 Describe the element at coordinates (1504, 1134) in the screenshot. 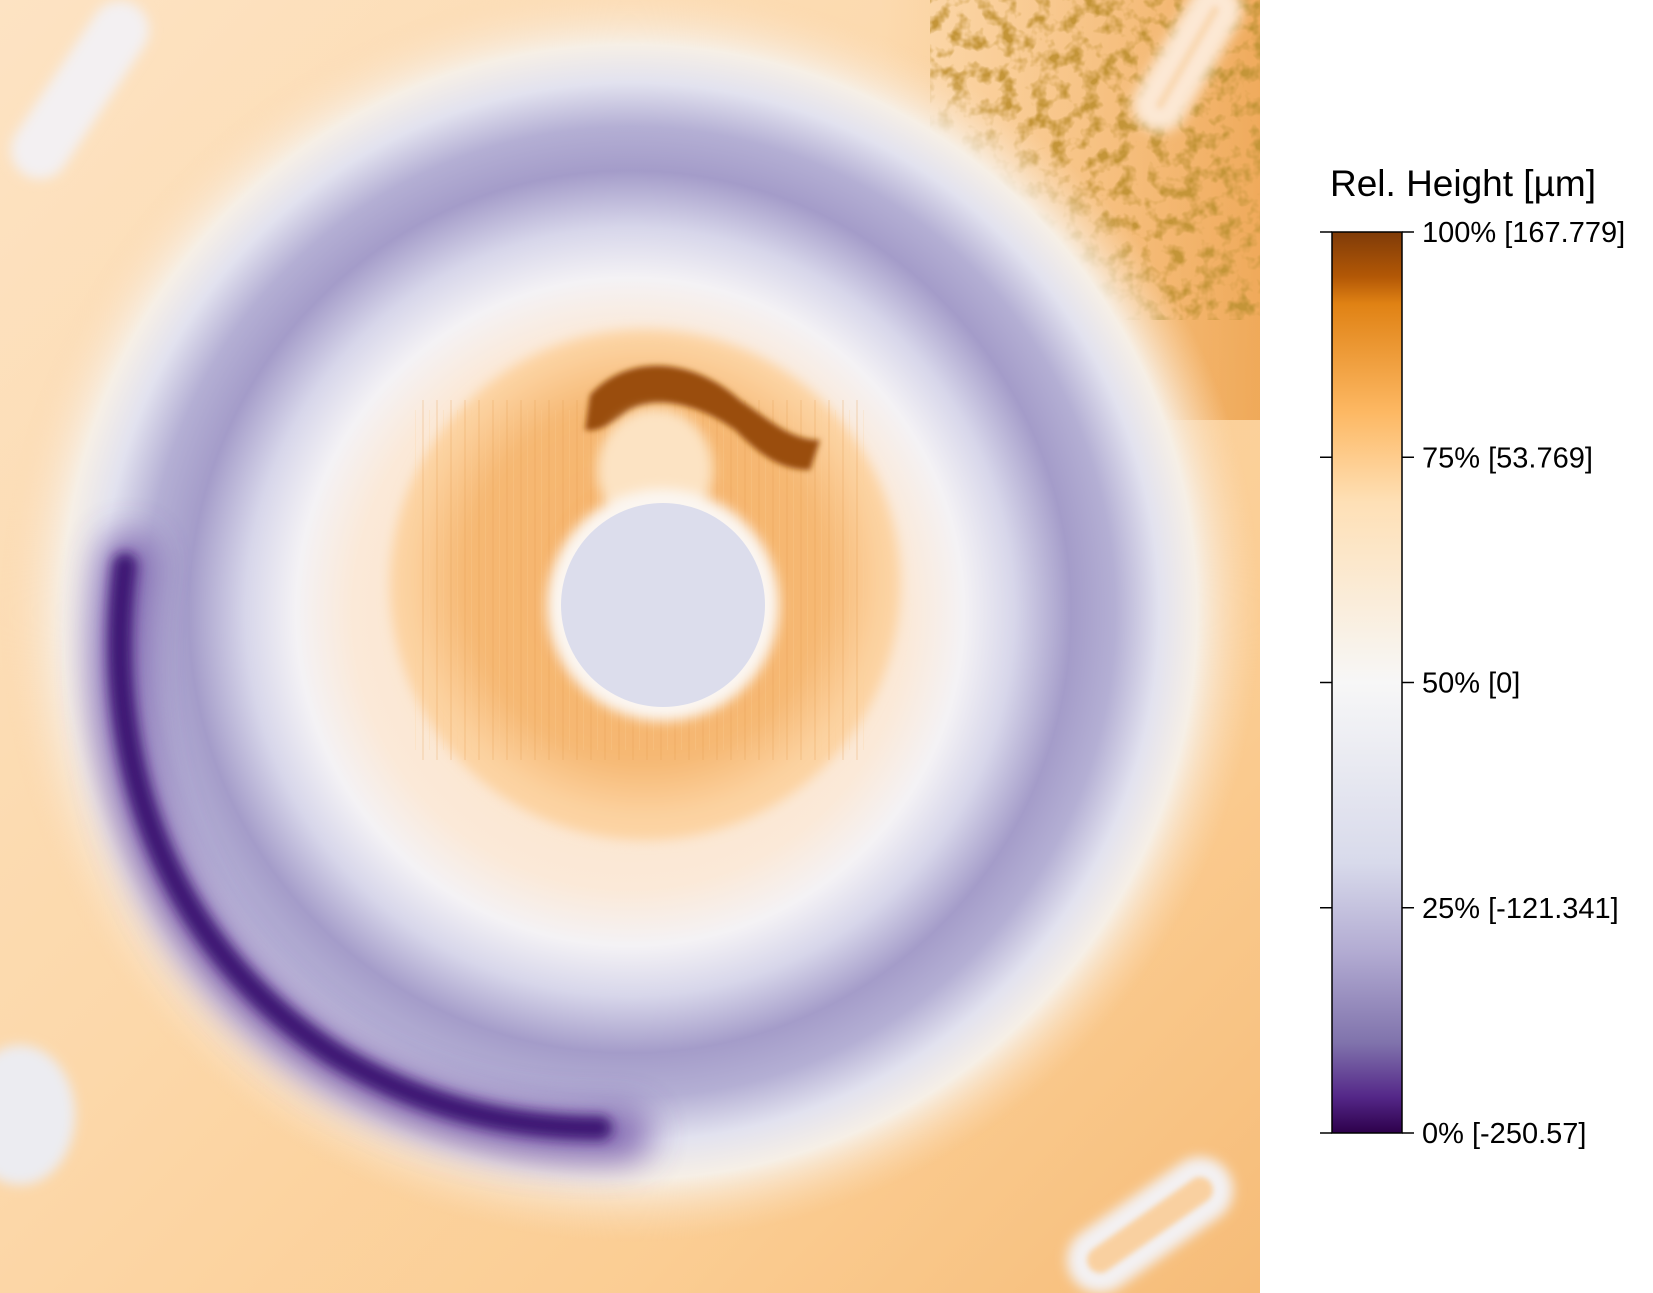

I see `colorbar-tick-label: 0% [-250.57]` at that location.